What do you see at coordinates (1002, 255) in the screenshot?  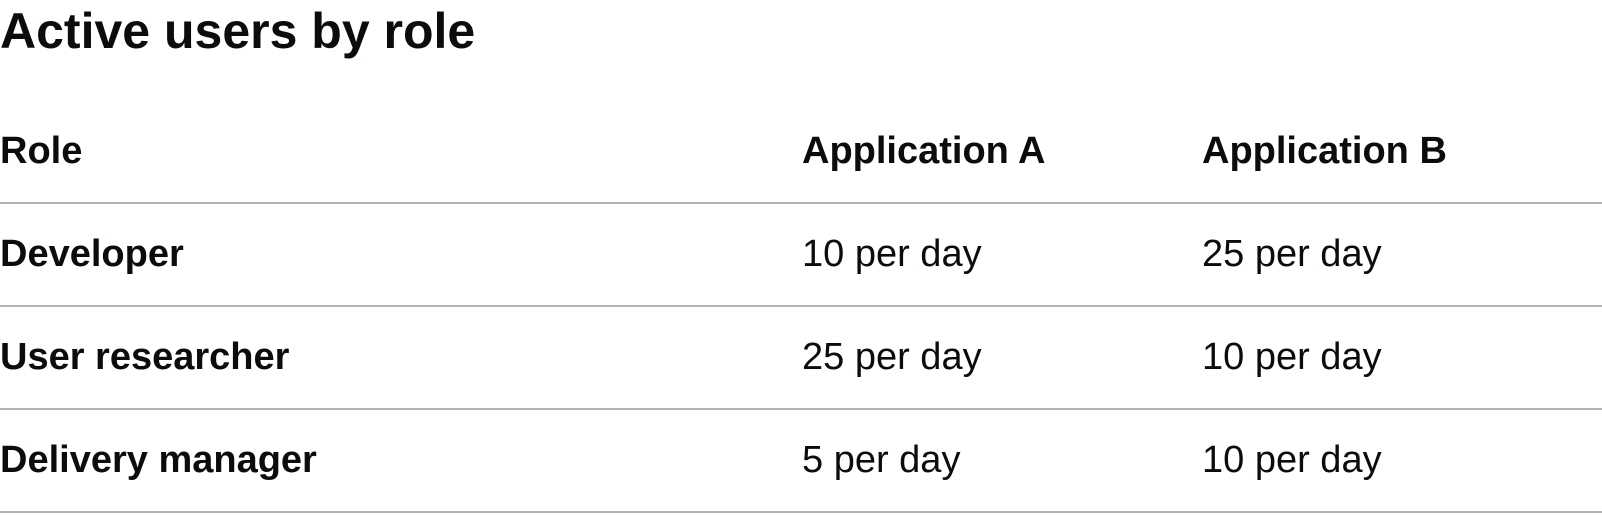 I see `cell-application-a: 10 per day` at bounding box center [1002, 255].